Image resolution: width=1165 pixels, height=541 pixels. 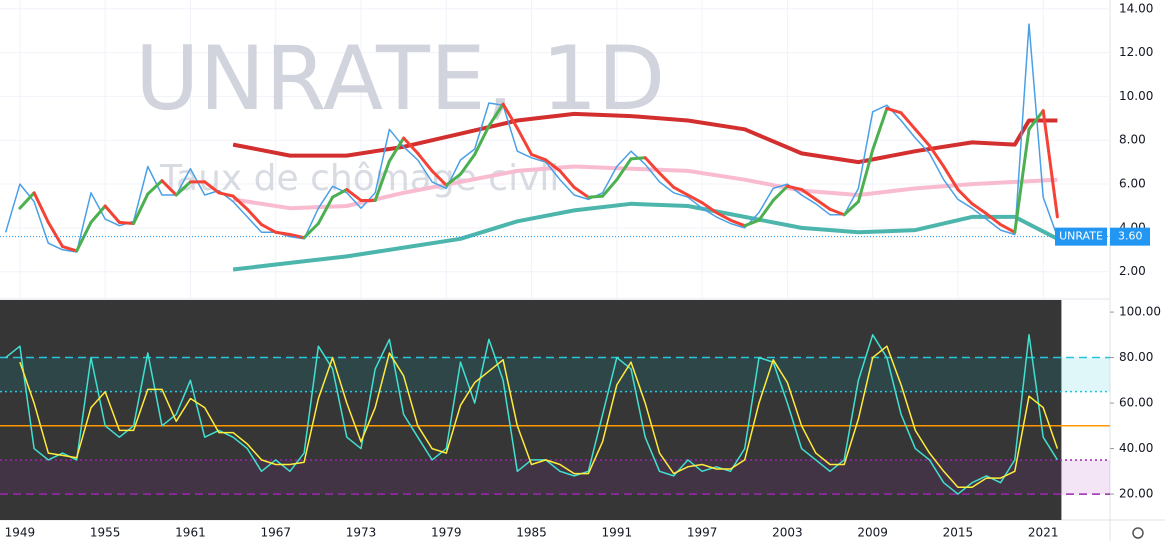 What do you see at coordinates (645, 236) in the screenshot?
I see `series-line` at bounding box center [645, 236].